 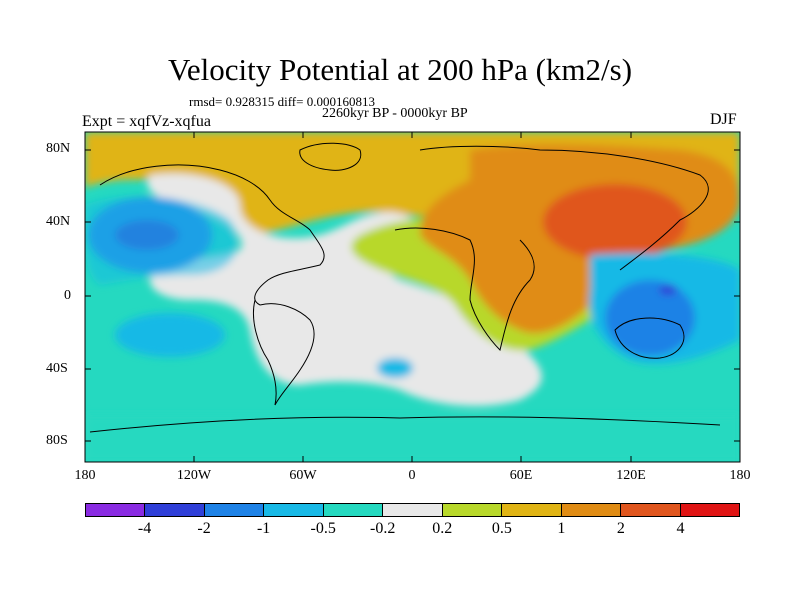 I want to click on colorbar-label: 0.2, so click(x=442, y=528).